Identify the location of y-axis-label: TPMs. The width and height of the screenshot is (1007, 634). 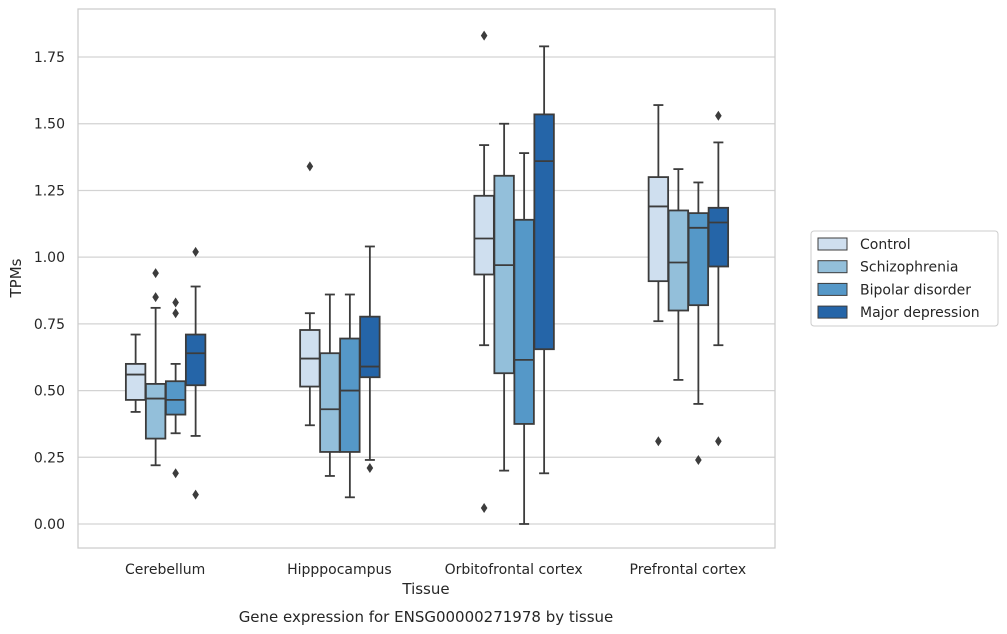
(16, 278).